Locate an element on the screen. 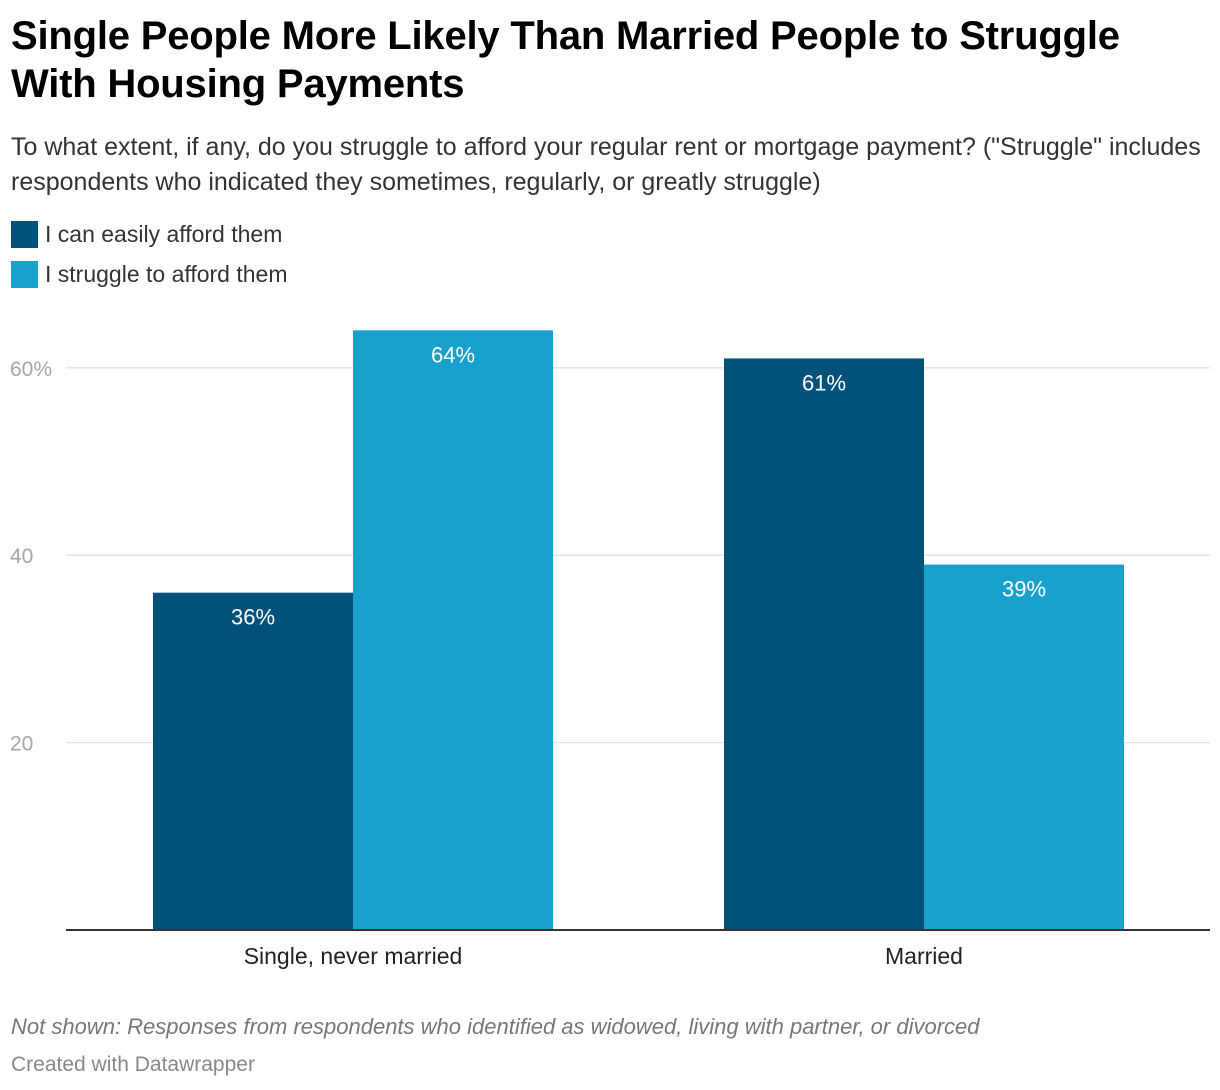 The image size is (1220, 1090). value-label-struggle-1: 39% is located at coordinates (1024, 589).